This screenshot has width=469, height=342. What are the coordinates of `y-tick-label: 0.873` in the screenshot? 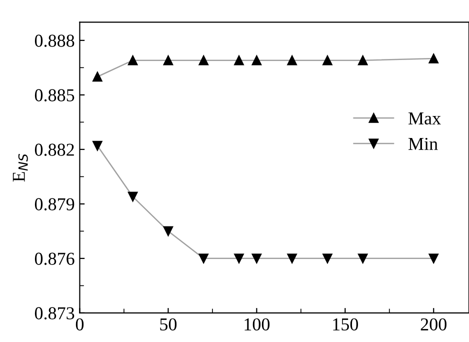 It's located at (54, 313).